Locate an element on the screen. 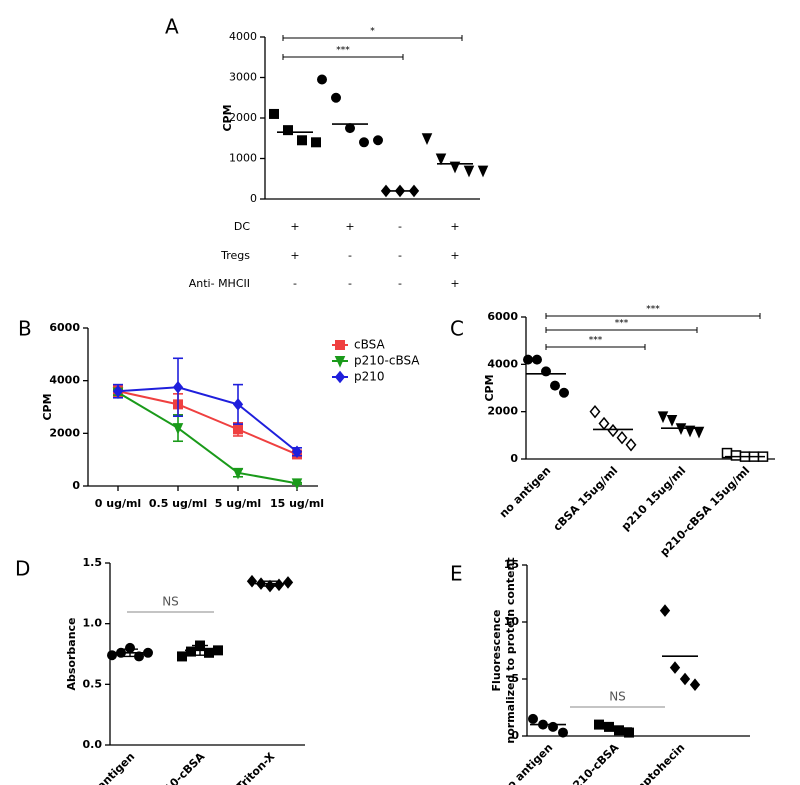  x-tick-label: Camptohecin is located at coordinates (654, 763).